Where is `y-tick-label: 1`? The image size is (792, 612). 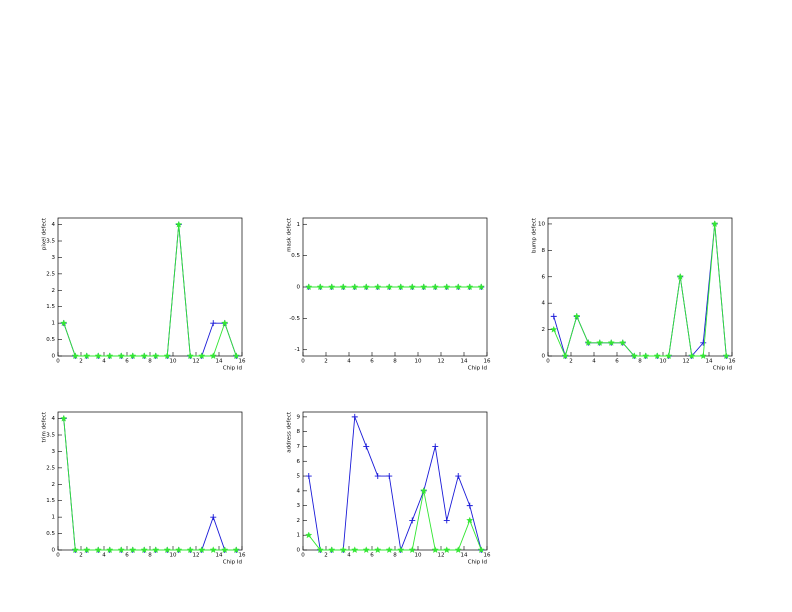 y-tick-label: 1 is located at coordinates (54, 324).